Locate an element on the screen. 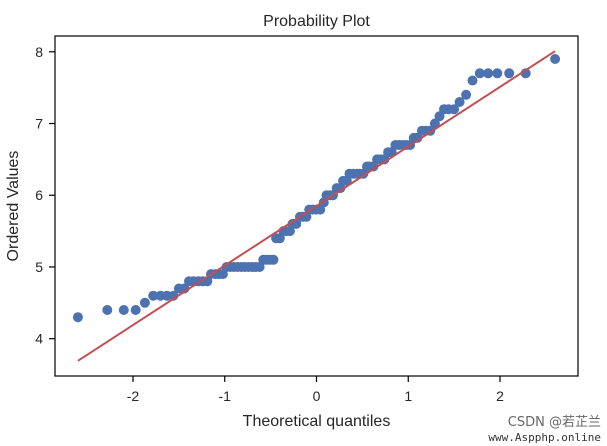 Image resolution: width=607 pixels, height=446 pixels. x-tick-label: -2 is located at coordinates (133, 396).